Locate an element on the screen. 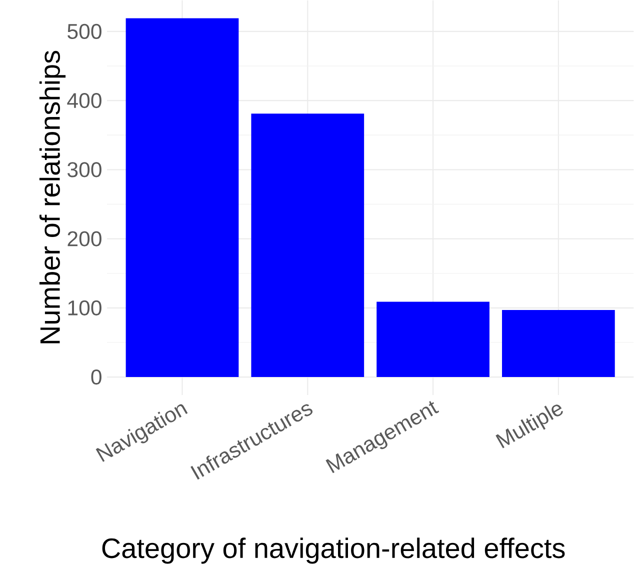 The image size is (639, 572). y-tick-label: 200 is located at coordinates (85, 238).